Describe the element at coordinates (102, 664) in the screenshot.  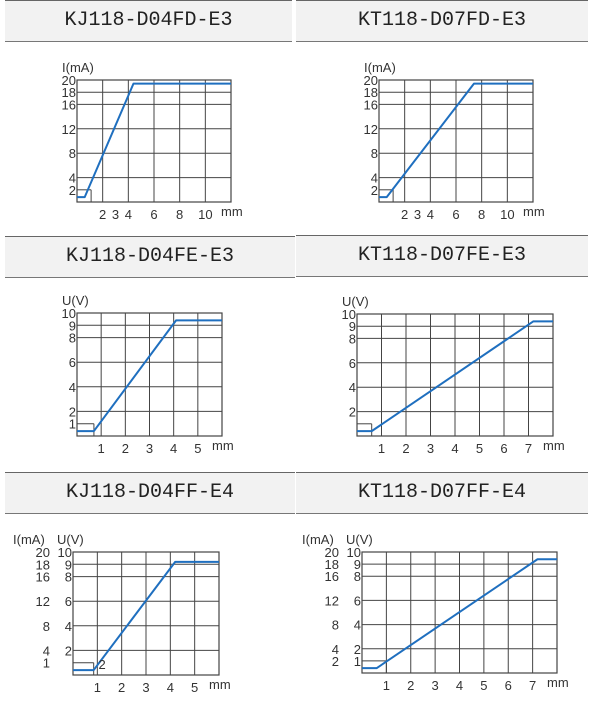
I see `annotation-label: 2` at that location.